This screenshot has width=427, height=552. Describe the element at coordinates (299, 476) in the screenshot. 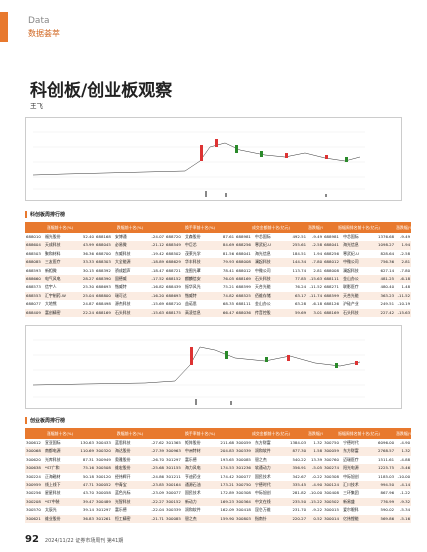

I see `cell: 342.67` at that location.